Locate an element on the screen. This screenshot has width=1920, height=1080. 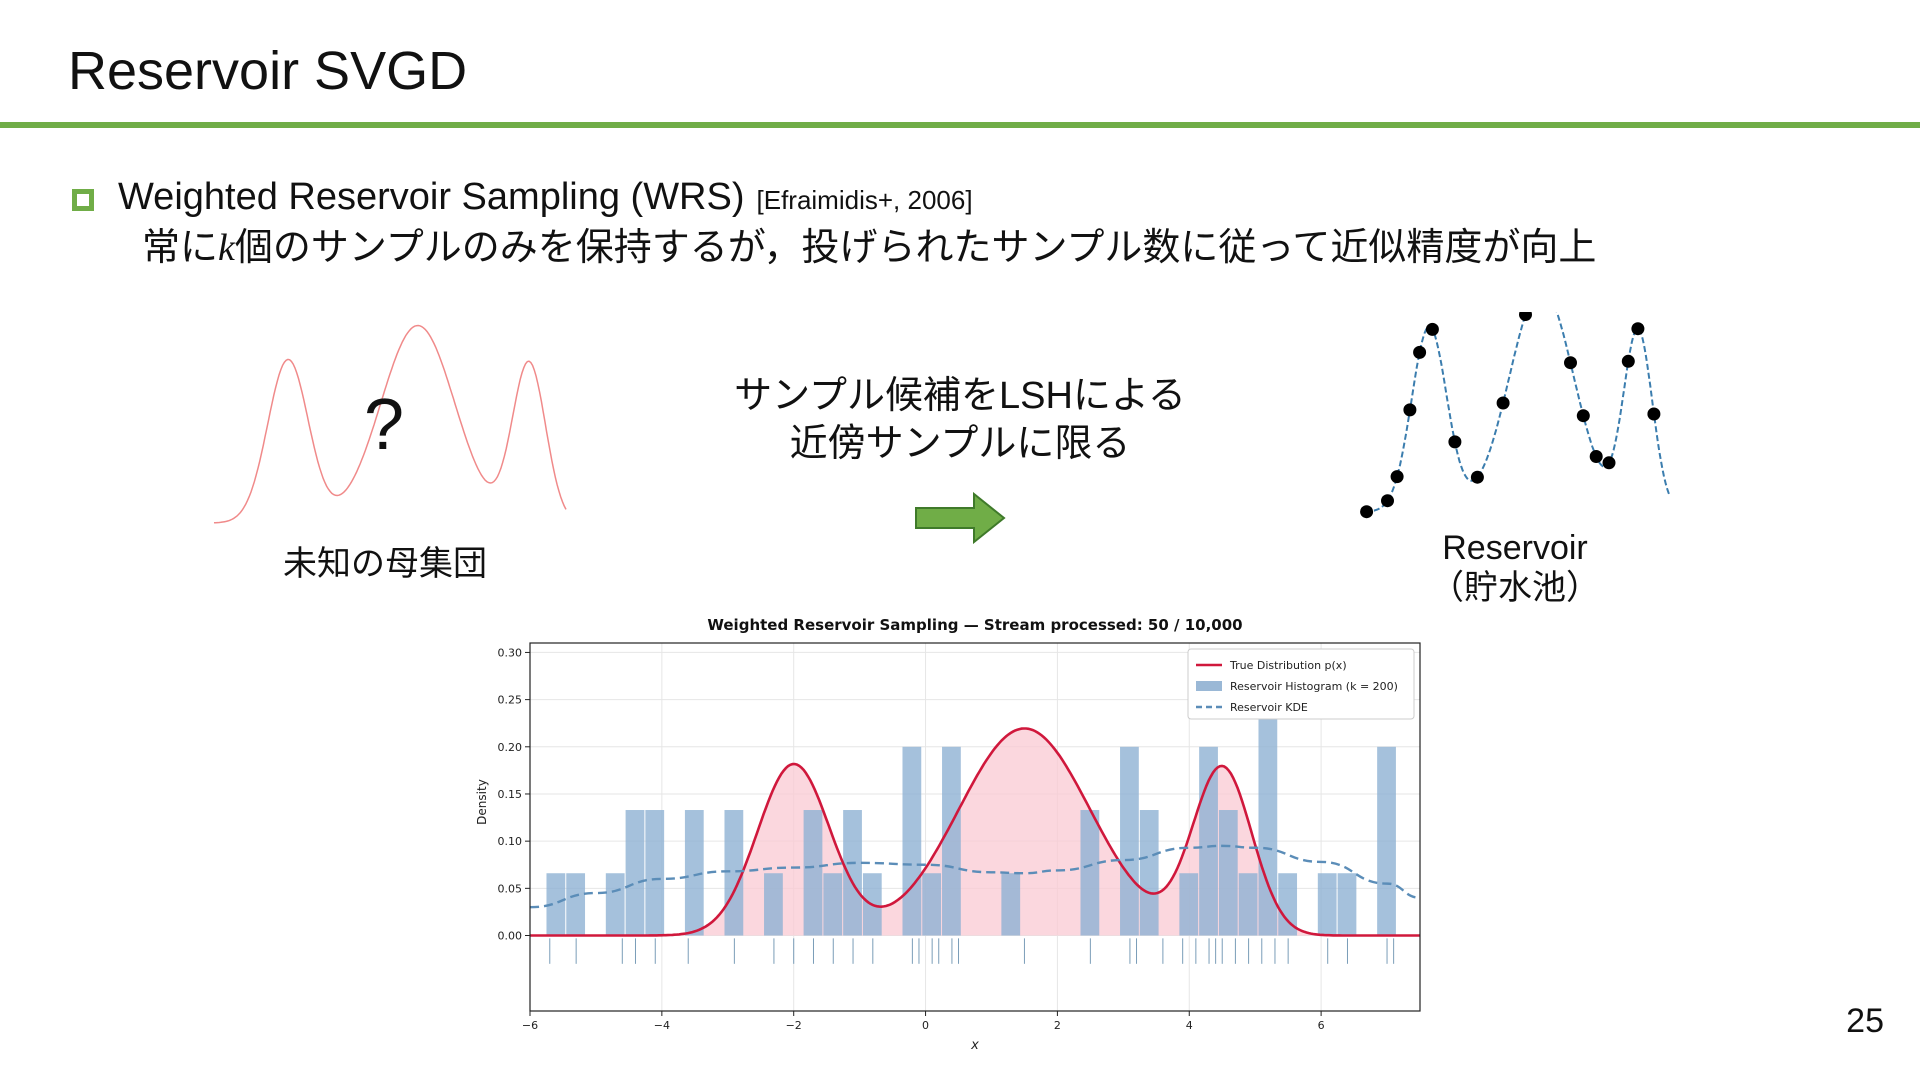
page-number: 25 is located at coordinates (1865, 1021).